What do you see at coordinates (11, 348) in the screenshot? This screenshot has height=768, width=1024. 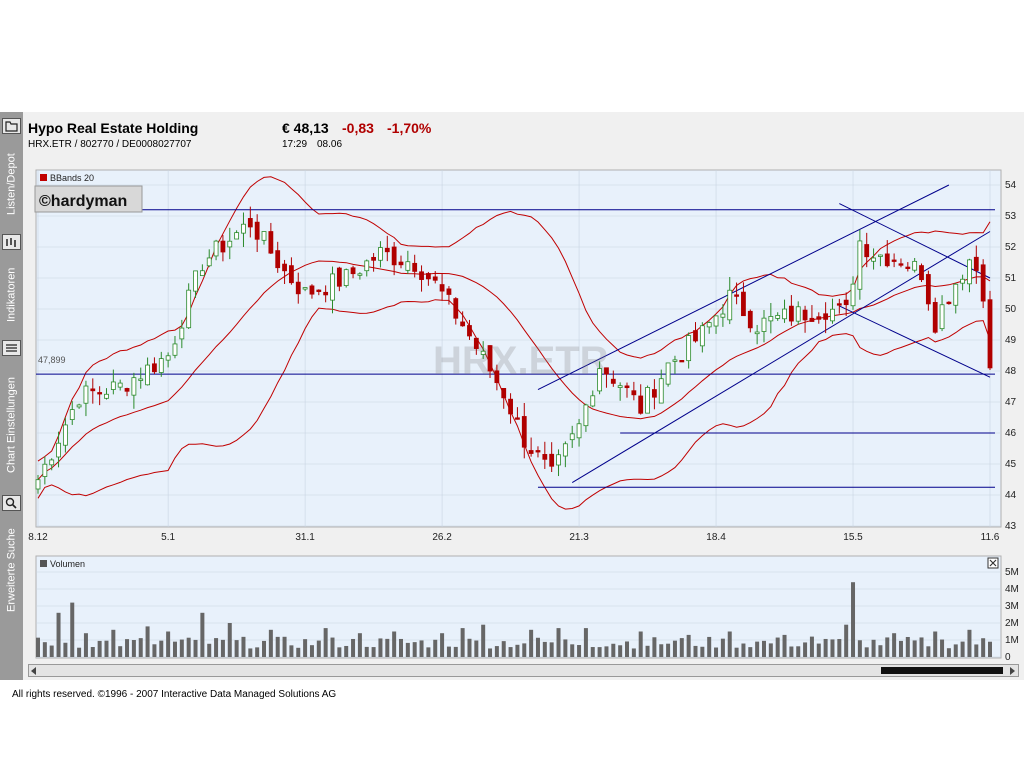 I see `settings-list-icon` at bounding box center [11, 348].